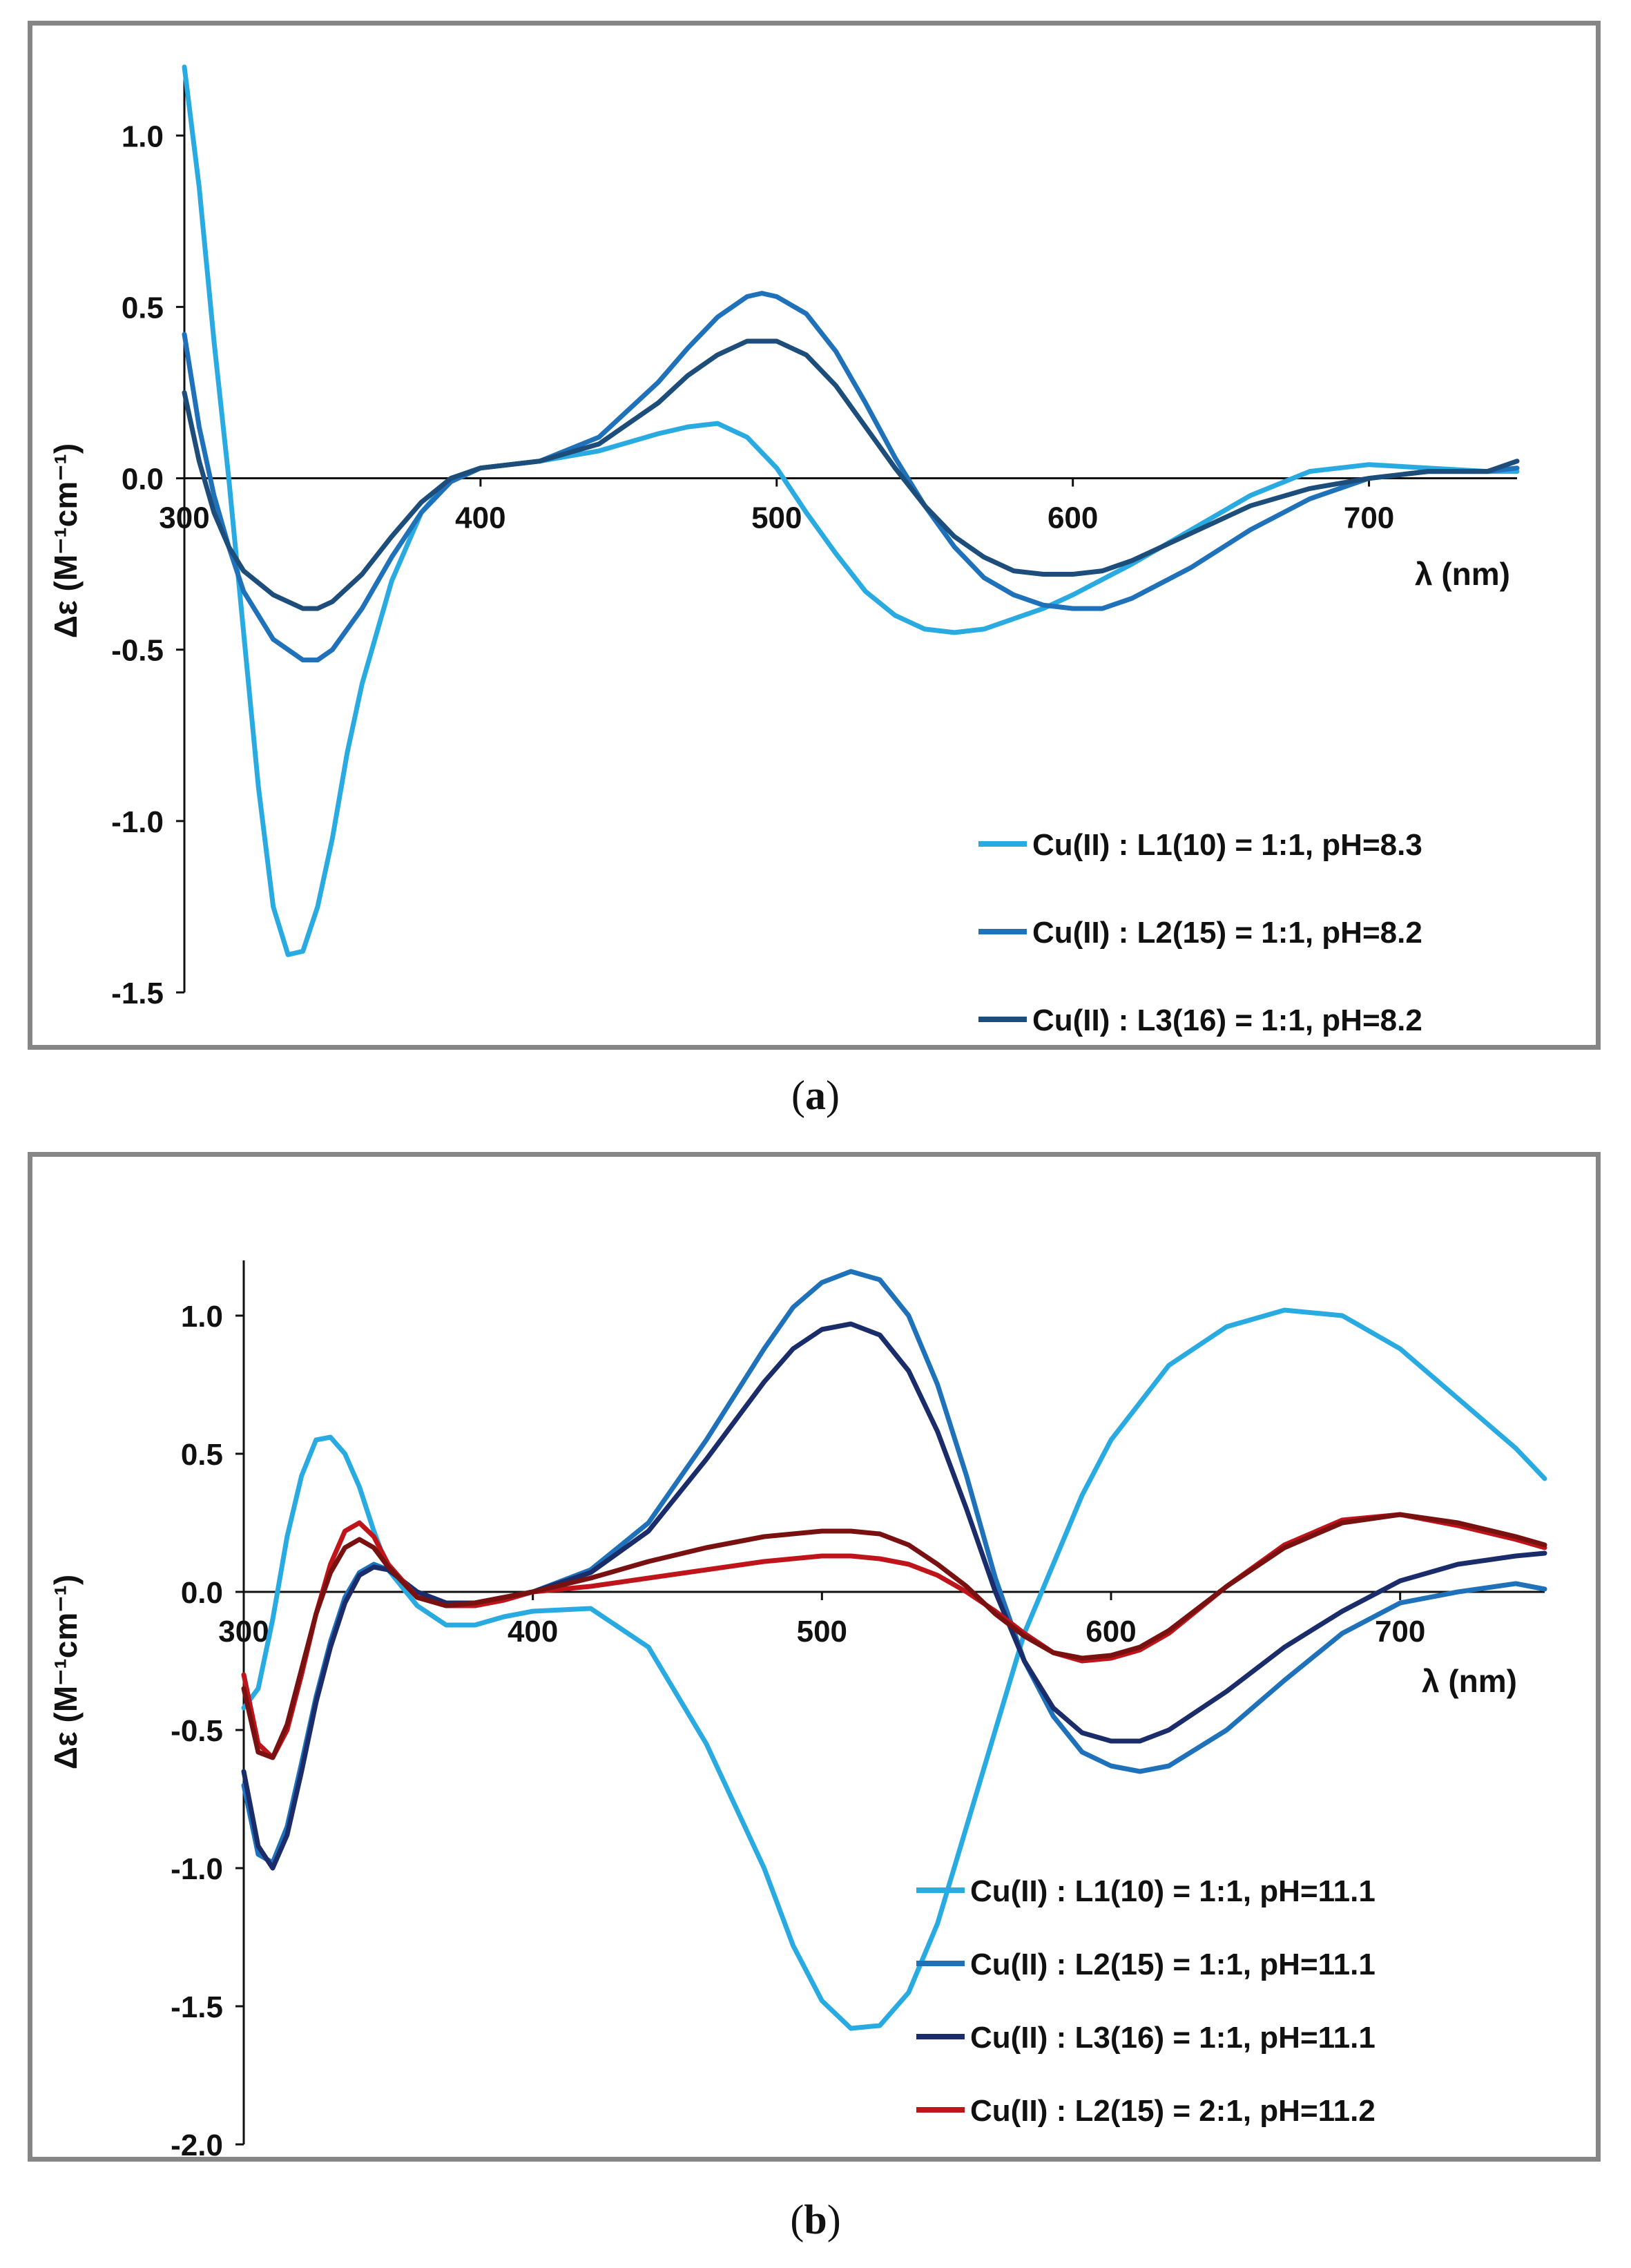  What do you see at coordinates (1227, 933) in the screenshot?
I see `legend-label-a-2: Cu(II) : L2(15) = 1:1, pH=8.2` at bounding box center [1227, 933].